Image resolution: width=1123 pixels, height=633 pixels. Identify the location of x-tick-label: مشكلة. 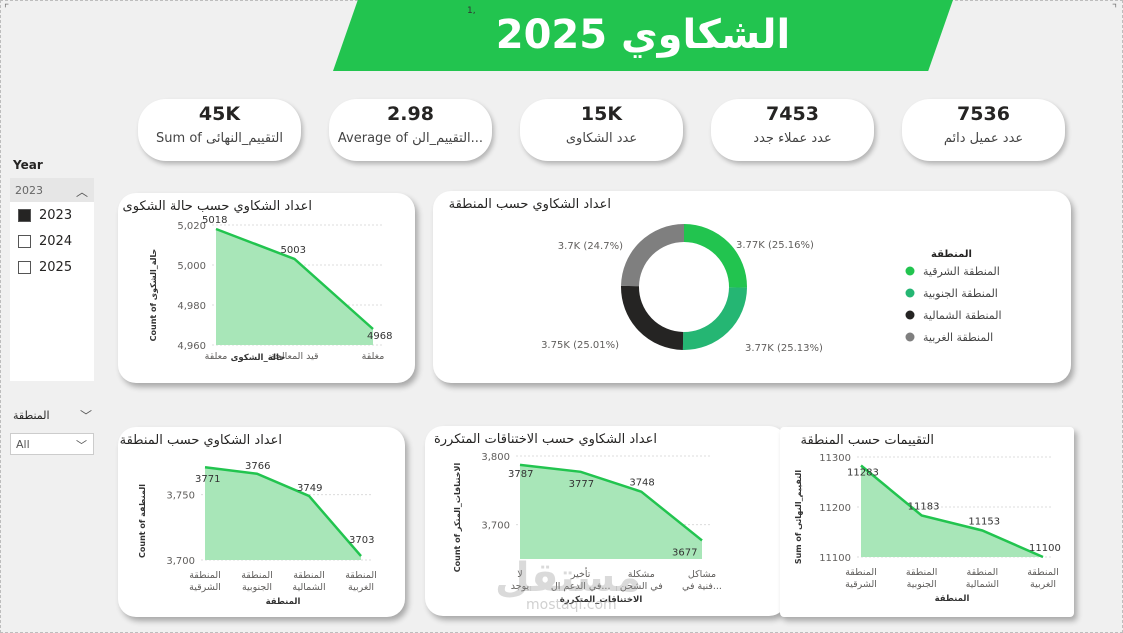
(641, 574).